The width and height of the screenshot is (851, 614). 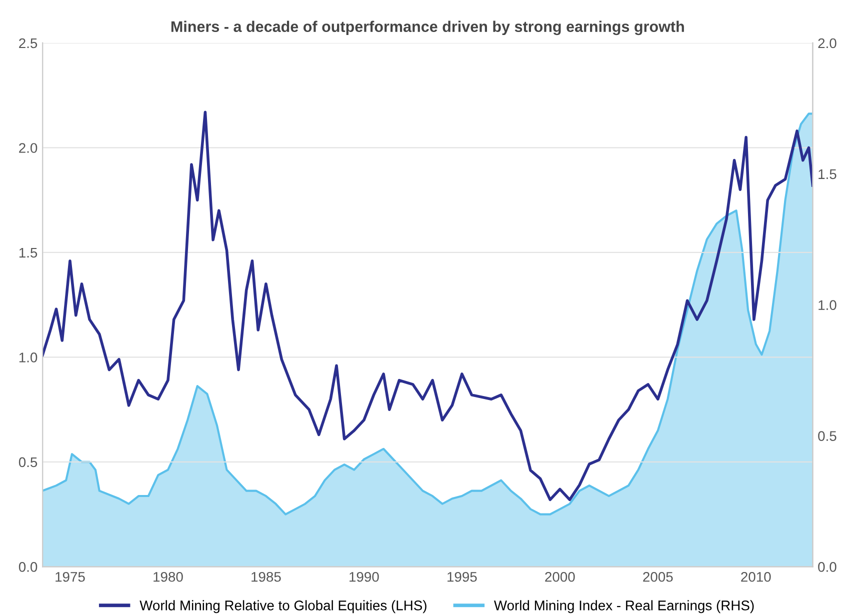 I want to click on x-tick-label: 1990, so click(x=364, y=577).